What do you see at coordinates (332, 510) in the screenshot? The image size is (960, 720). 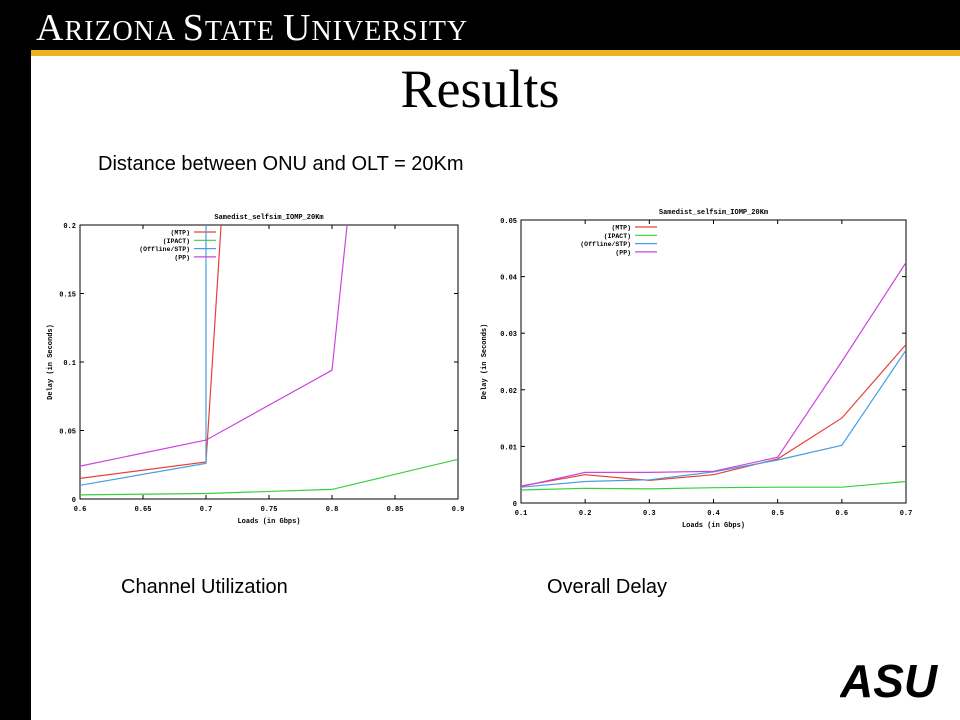 I see `x-tick-label: 0.8` at bounding box center [332, 510].